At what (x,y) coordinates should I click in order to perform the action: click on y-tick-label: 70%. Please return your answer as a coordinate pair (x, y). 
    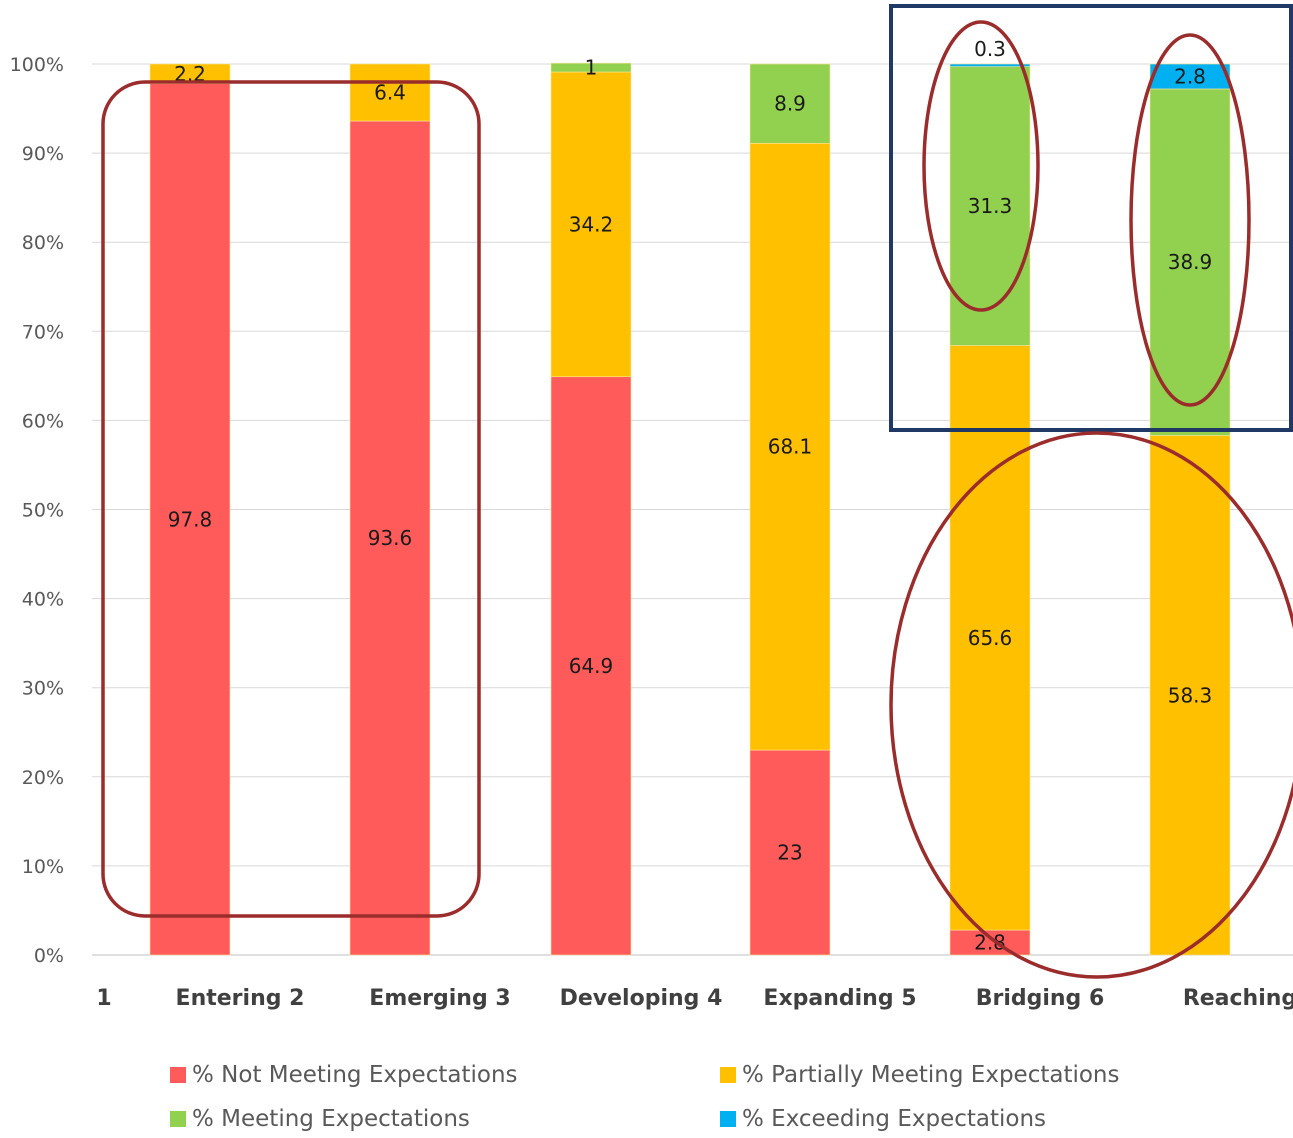
    Looking at the image, I should click on (43, 332).